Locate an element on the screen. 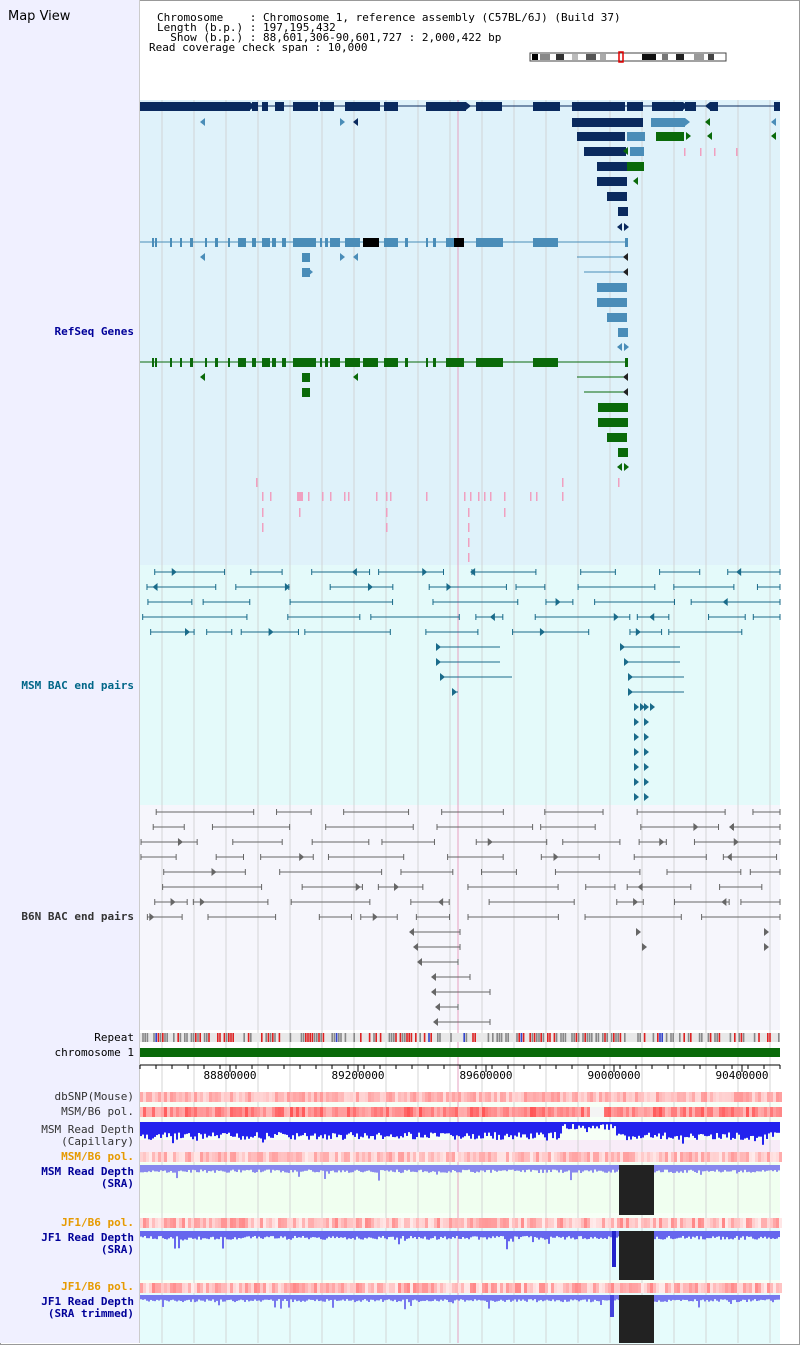 The height and width of the screenshot is (1345, 800). b6n-bac-pair-arrow is located at coordinates (202, 902).